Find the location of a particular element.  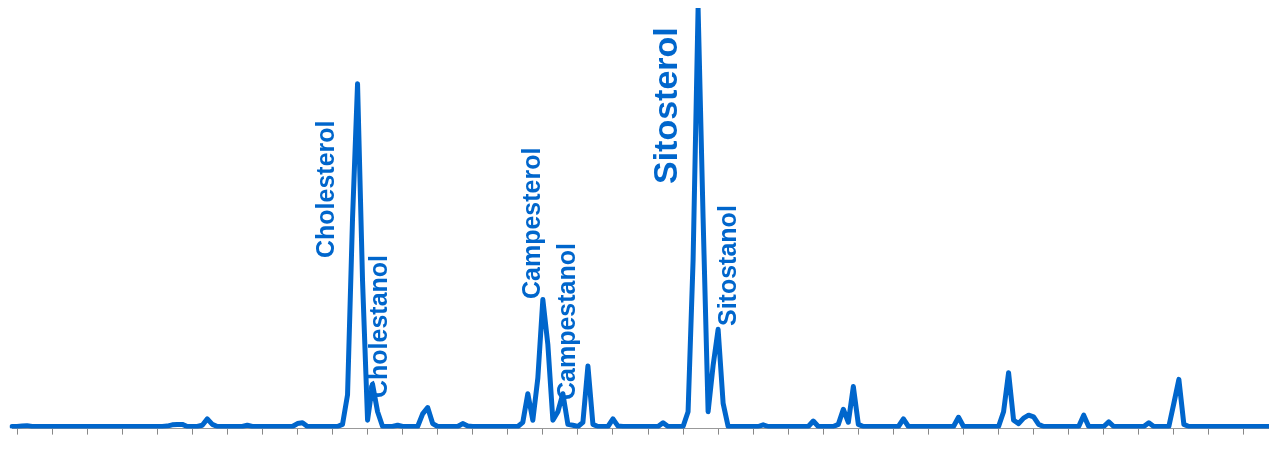

annotation: Campesterol is located at coordinates (530, 223).